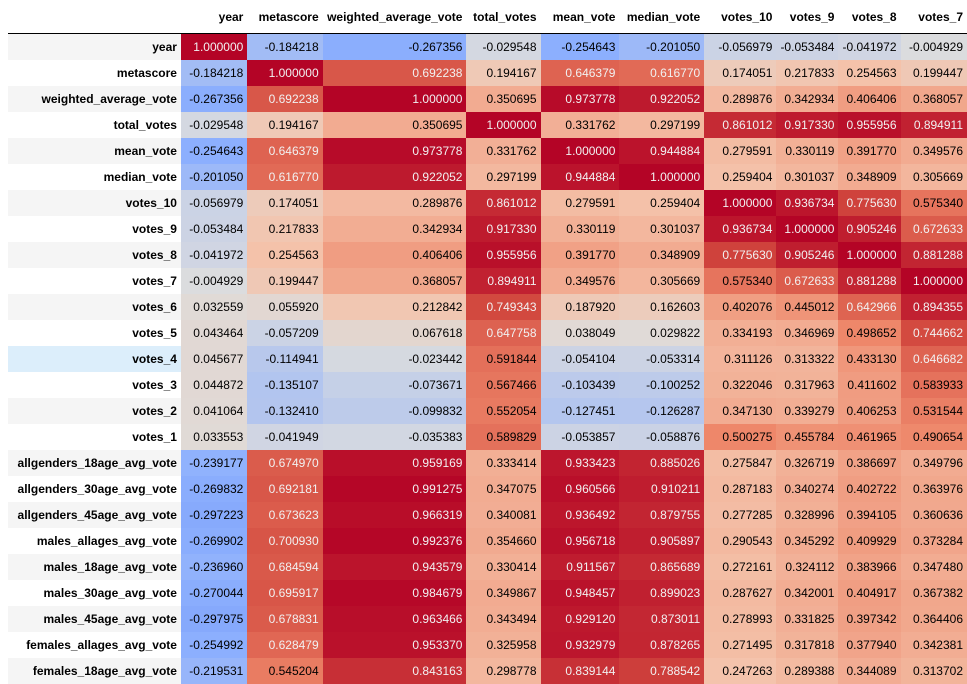  What do you see at coordinates (94, 411) in the screenshot?
I see `row-label: votes_2` at bounding box center [94, 411].